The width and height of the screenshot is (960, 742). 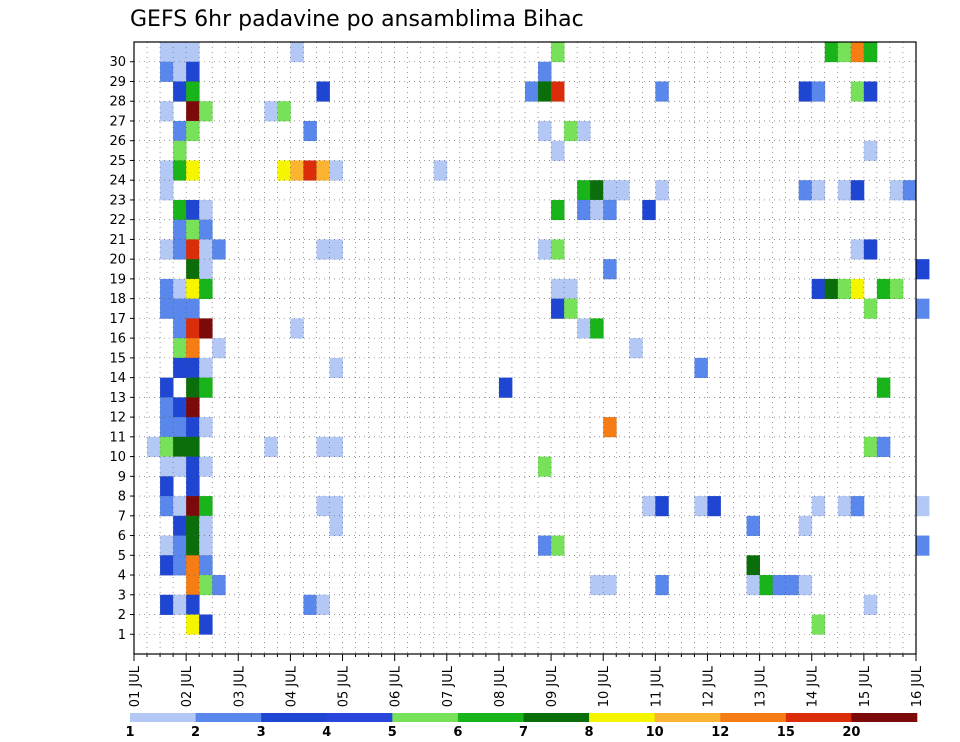 I want to click on y-tick-label: 15, so click(x=117, y=358).